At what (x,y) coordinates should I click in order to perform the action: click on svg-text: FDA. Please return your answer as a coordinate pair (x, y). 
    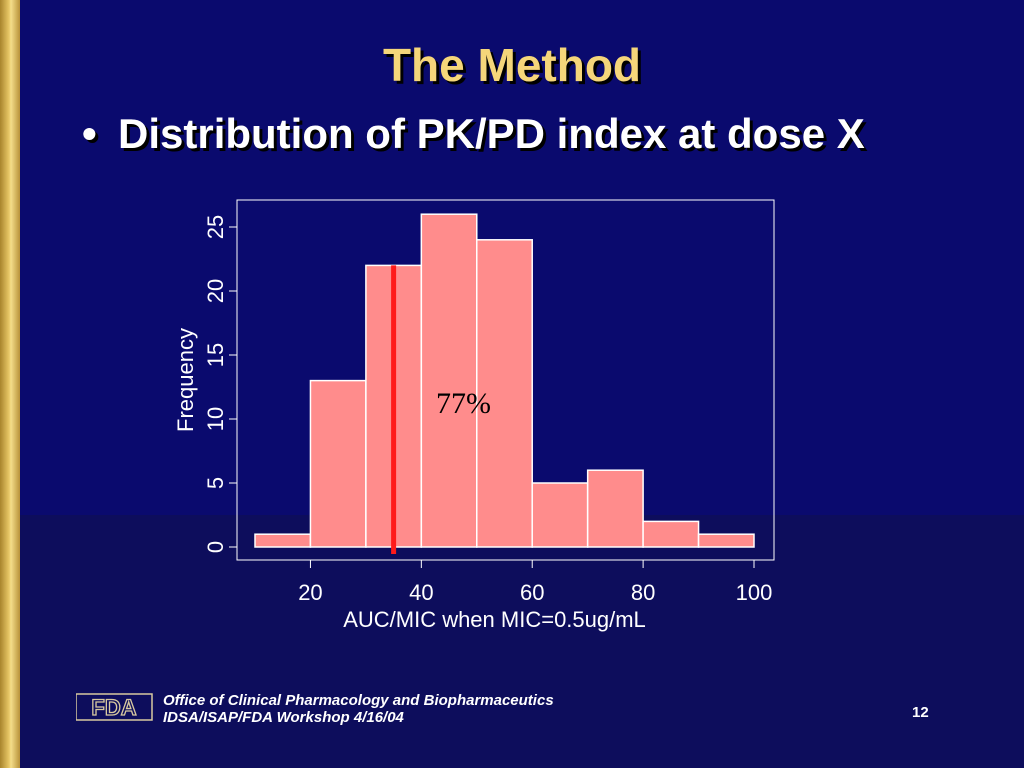
    Looking at the image, I should click on (113, 707).